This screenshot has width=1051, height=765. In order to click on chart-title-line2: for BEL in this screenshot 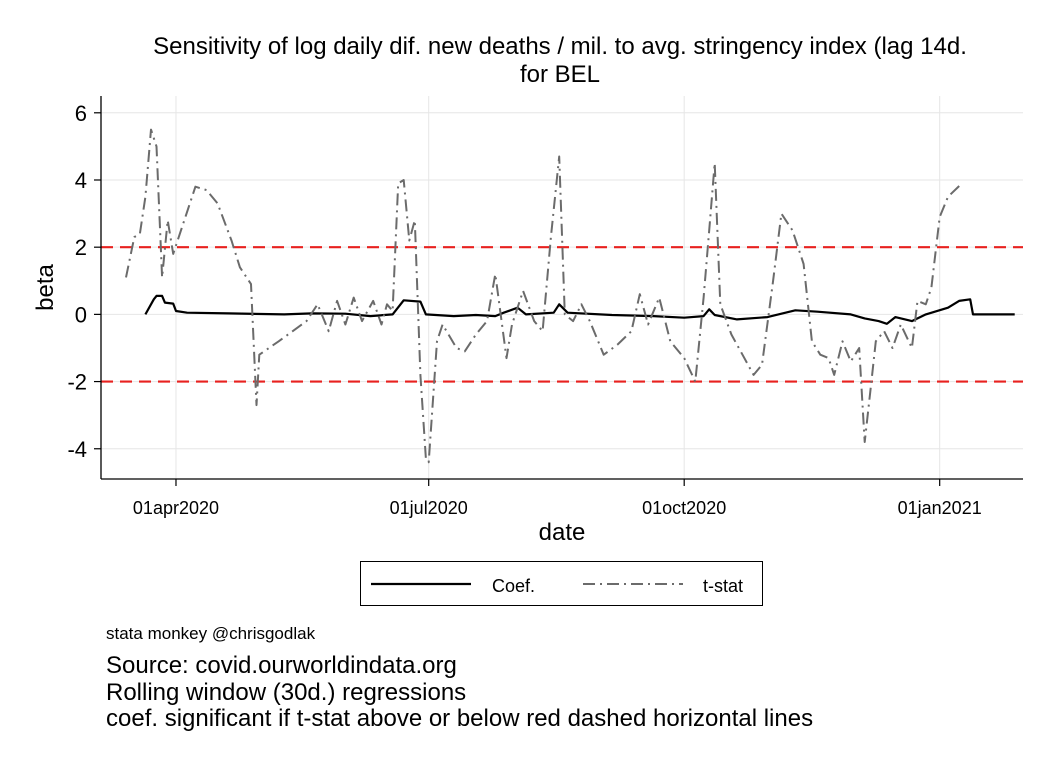, I will do `click(560, 74)`.